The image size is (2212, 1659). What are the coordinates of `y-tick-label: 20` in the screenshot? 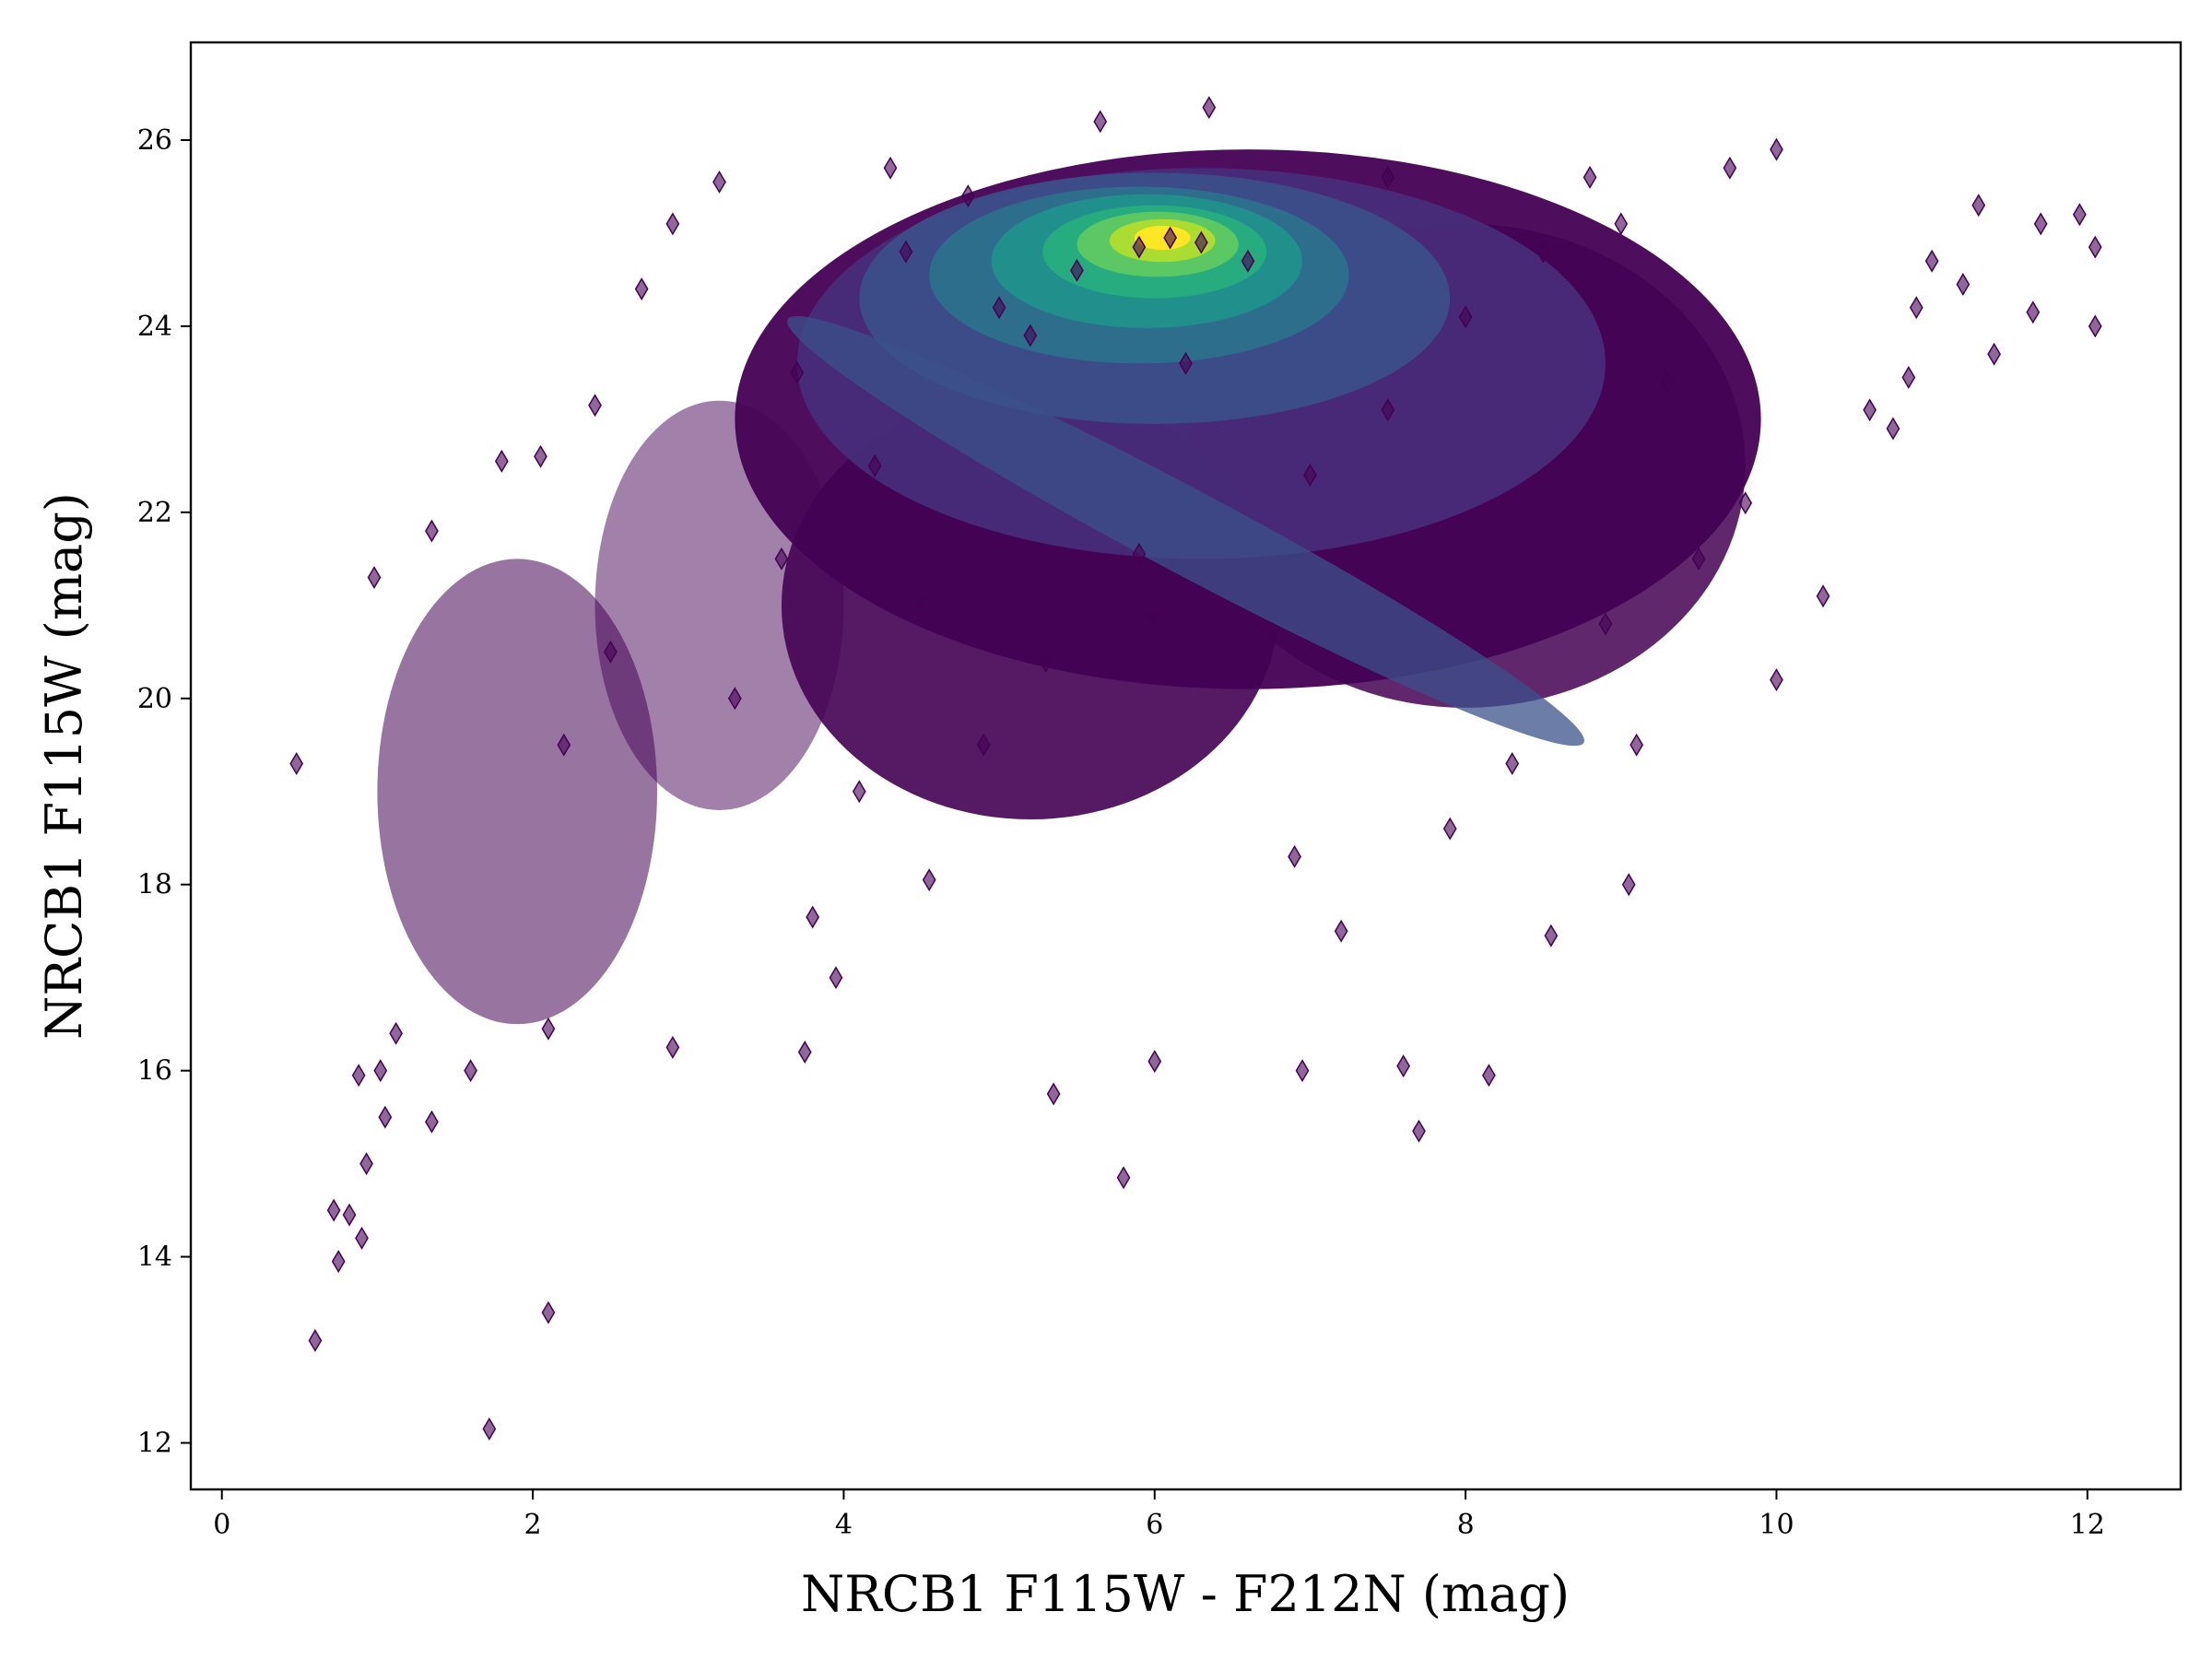 It's located at (154, 699).